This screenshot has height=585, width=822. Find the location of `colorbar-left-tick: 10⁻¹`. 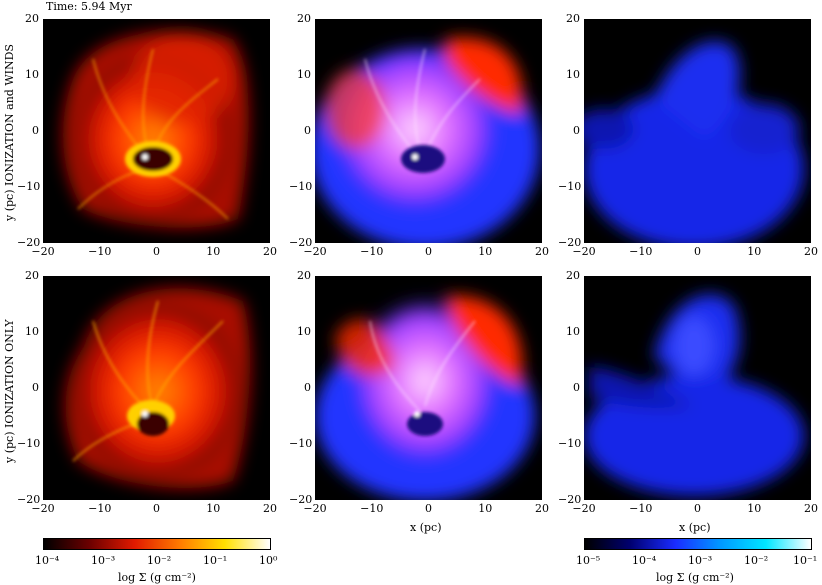

colorbar-left-tick: 10⁻¹ is located at coordinates (215, 560).